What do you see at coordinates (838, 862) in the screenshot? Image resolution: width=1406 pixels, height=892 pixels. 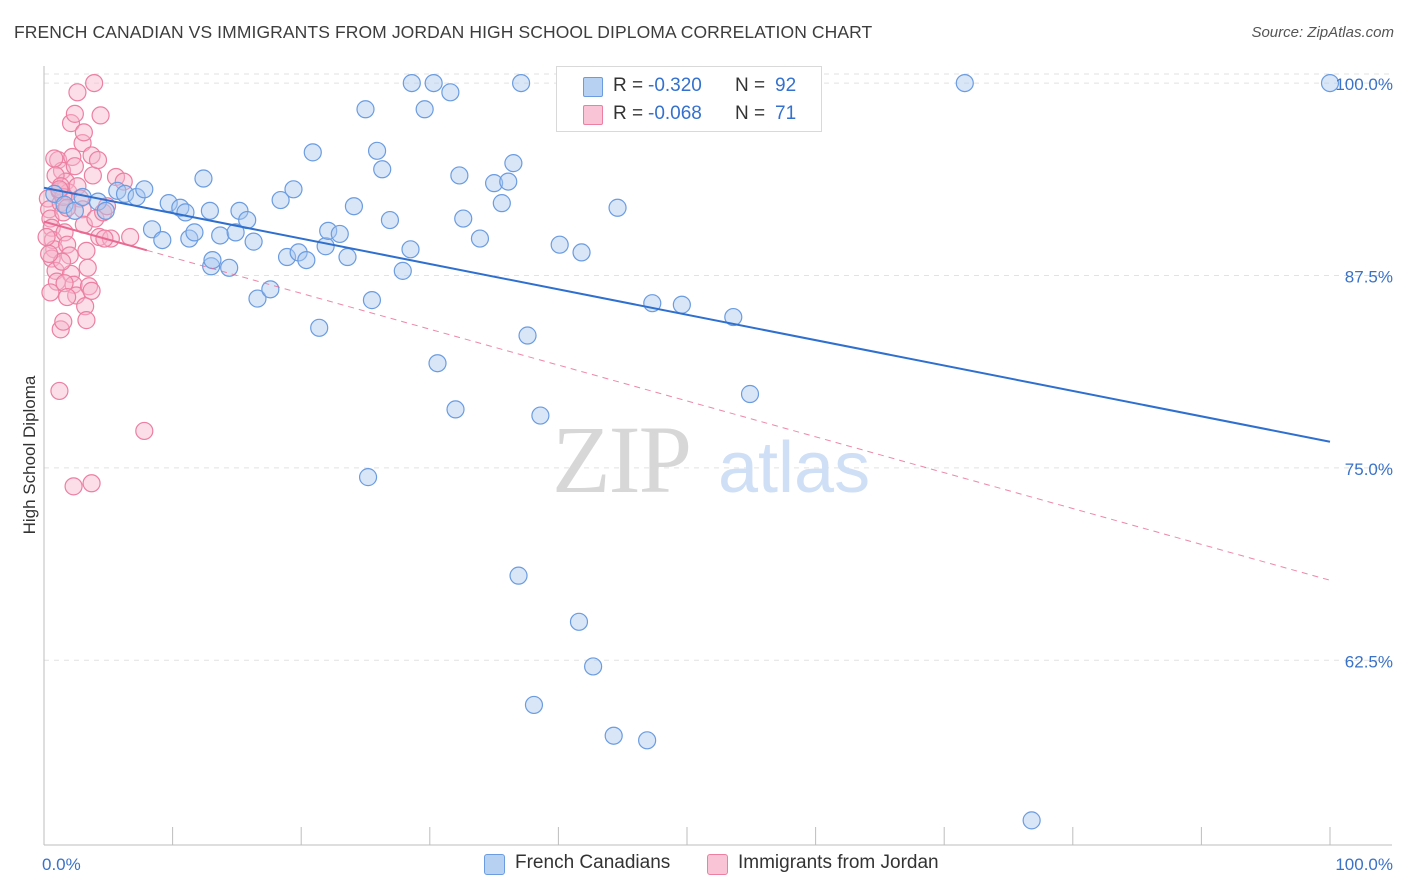 I see `legend-label: Immigrants from Jordan` at bounding box center [838, 862].